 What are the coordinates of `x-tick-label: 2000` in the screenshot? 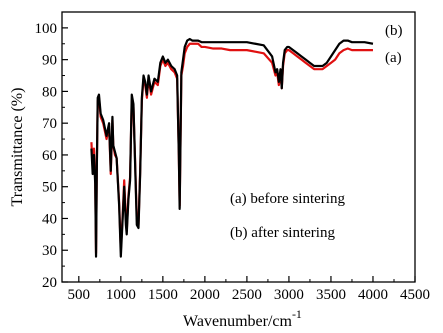 It's located at (205, 295).